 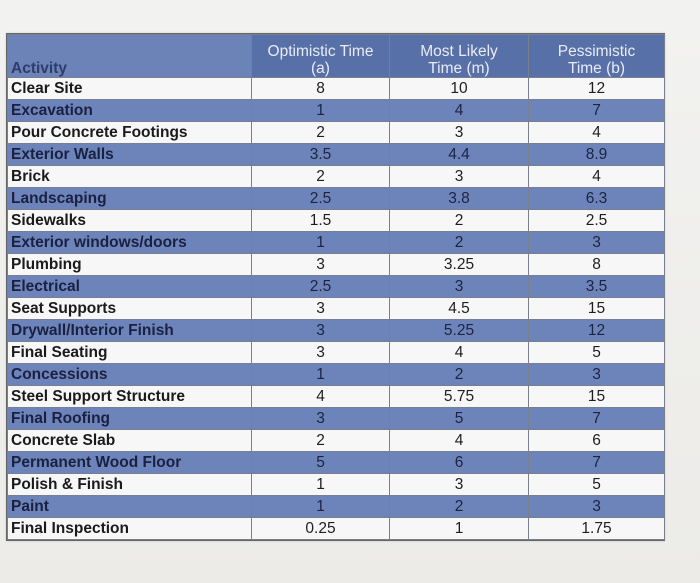 I want to click on pessimistic-cell: 6, so click(x=596, y=440).